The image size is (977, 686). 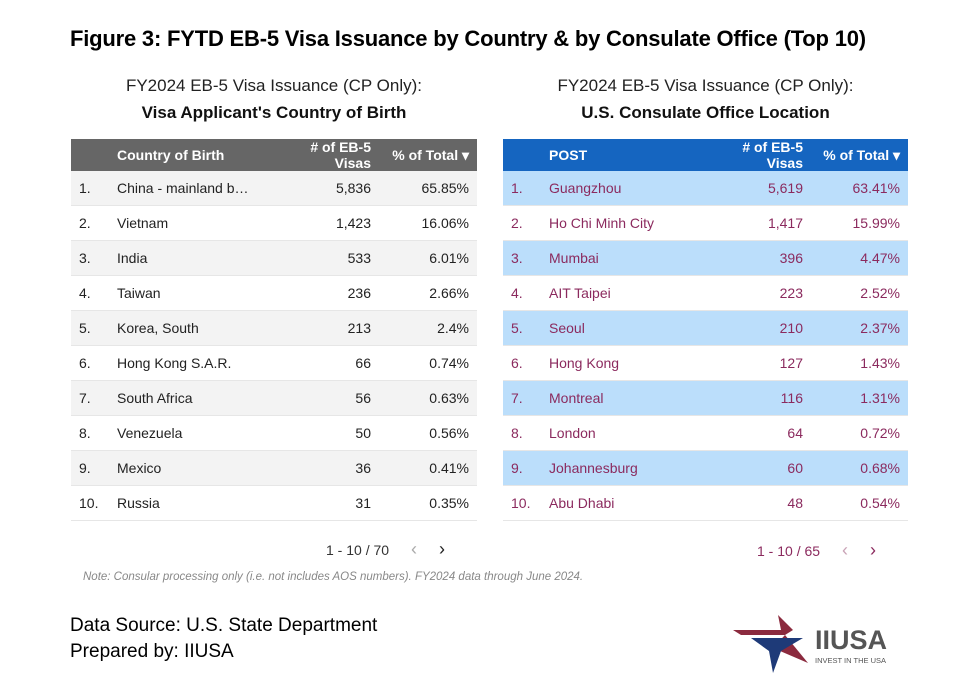 What do you see at coordinates (705, 398) in the screenshot?
I see `table-row: 7. Montreal 116 1.31%` at bounding box center [705, 398].